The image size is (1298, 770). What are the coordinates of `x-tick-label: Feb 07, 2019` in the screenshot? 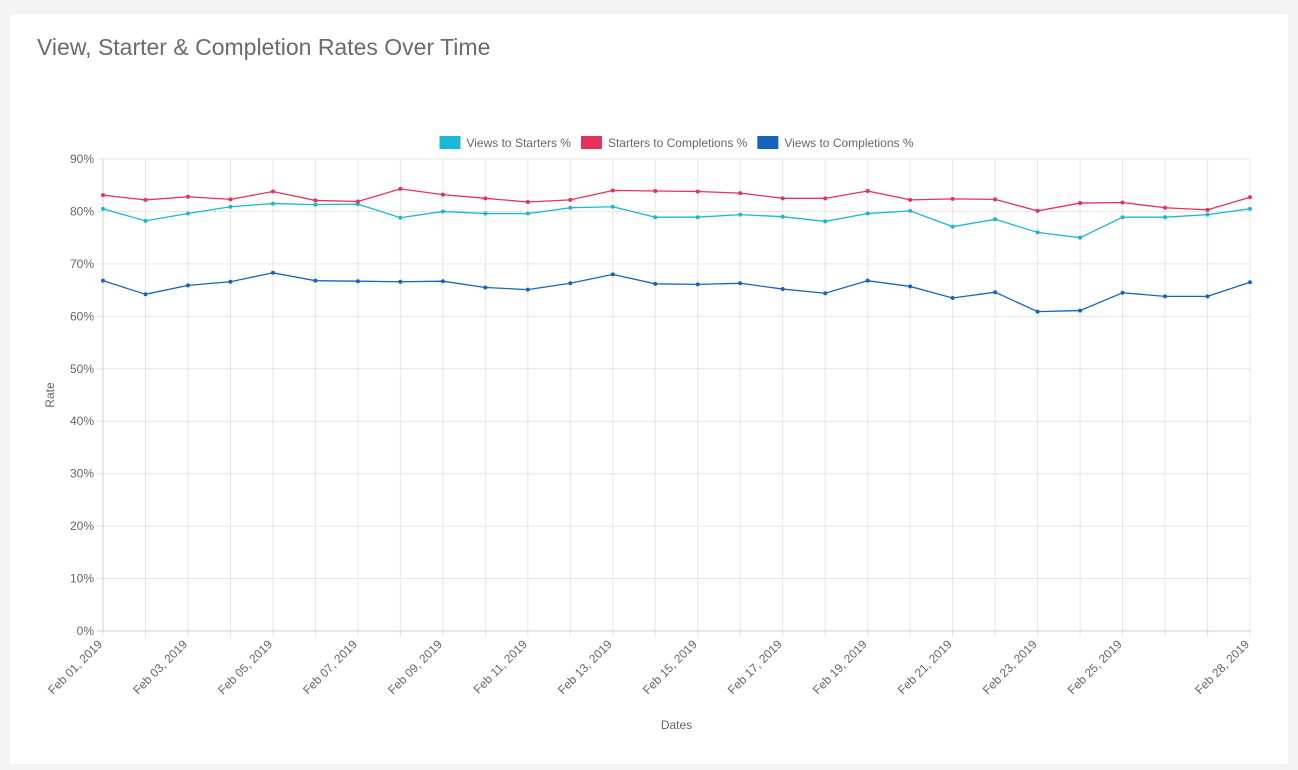 It's located at (330, 667).